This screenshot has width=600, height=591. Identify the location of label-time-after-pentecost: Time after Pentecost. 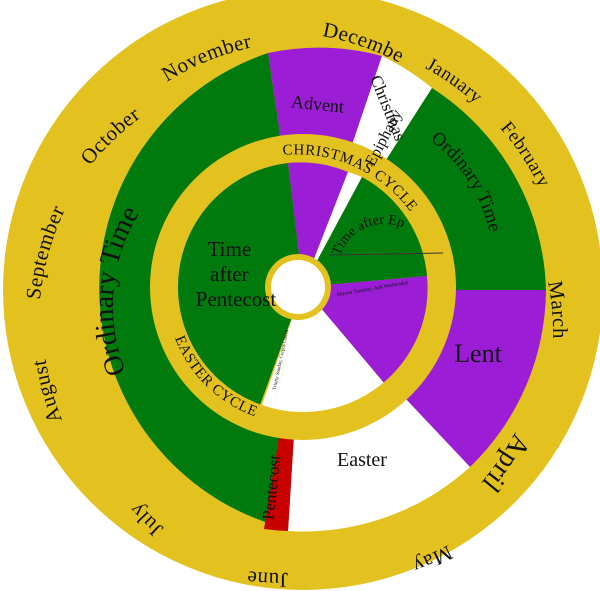
(236, 274).